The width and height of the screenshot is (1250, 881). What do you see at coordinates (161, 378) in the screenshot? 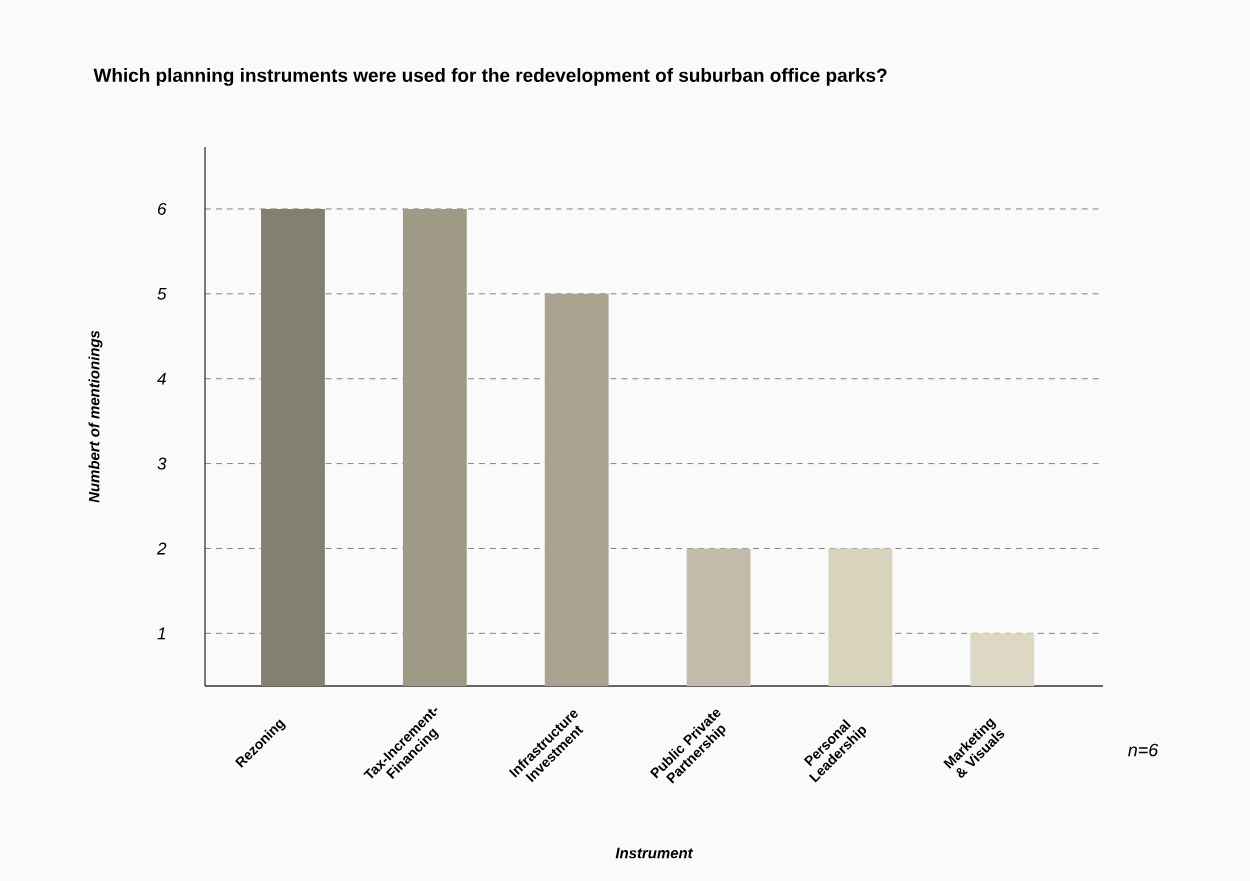
I see `y-tick-label: 4` at bounding box center [161, 378].